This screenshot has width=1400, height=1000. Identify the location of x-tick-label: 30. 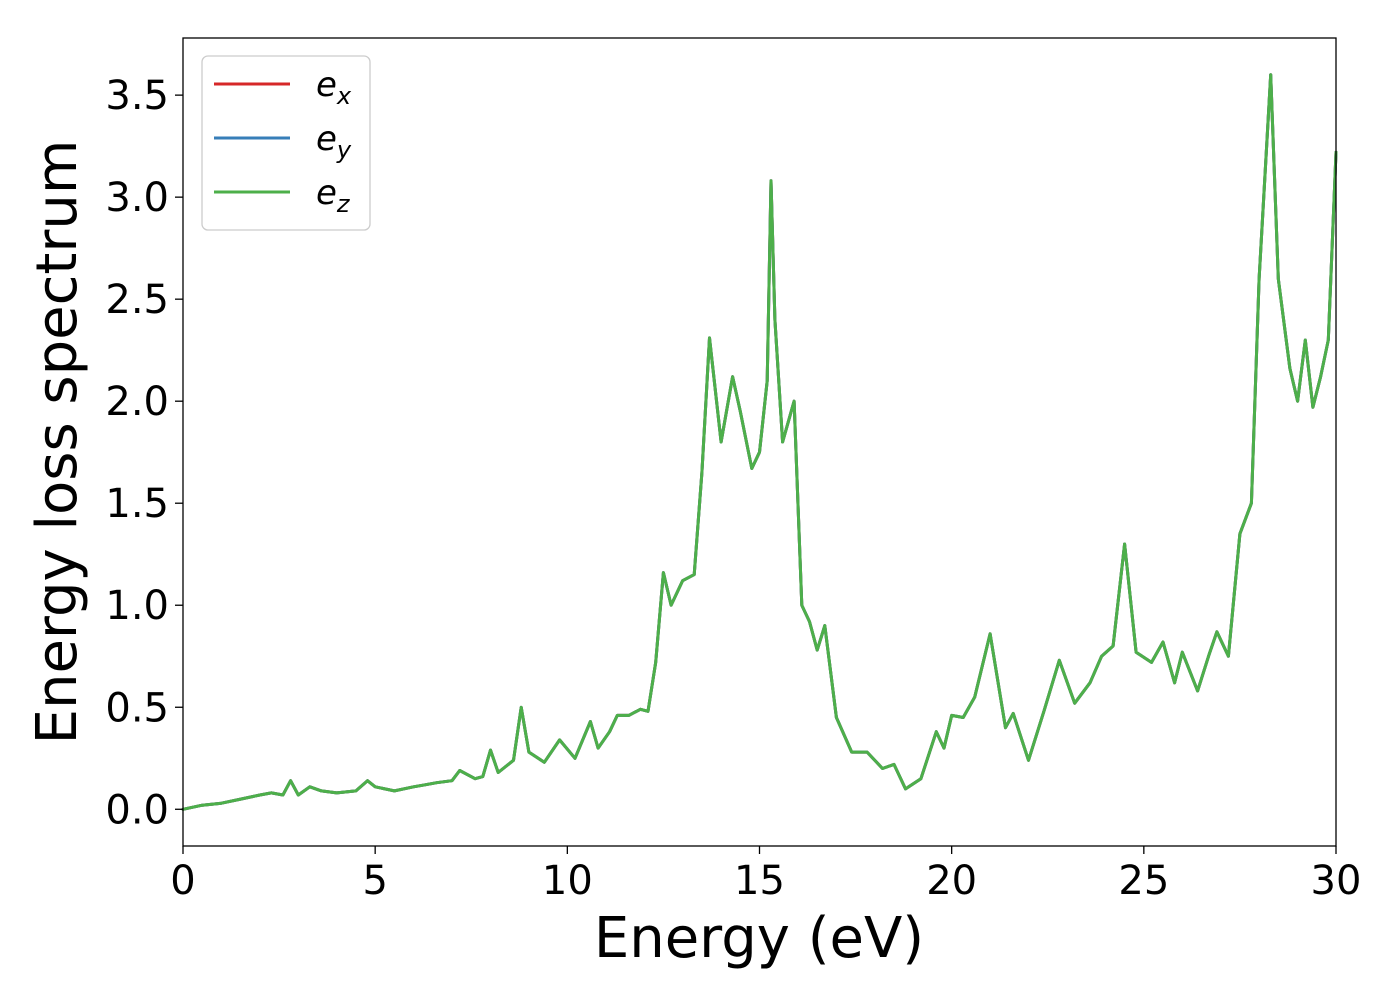
(1336, 881).